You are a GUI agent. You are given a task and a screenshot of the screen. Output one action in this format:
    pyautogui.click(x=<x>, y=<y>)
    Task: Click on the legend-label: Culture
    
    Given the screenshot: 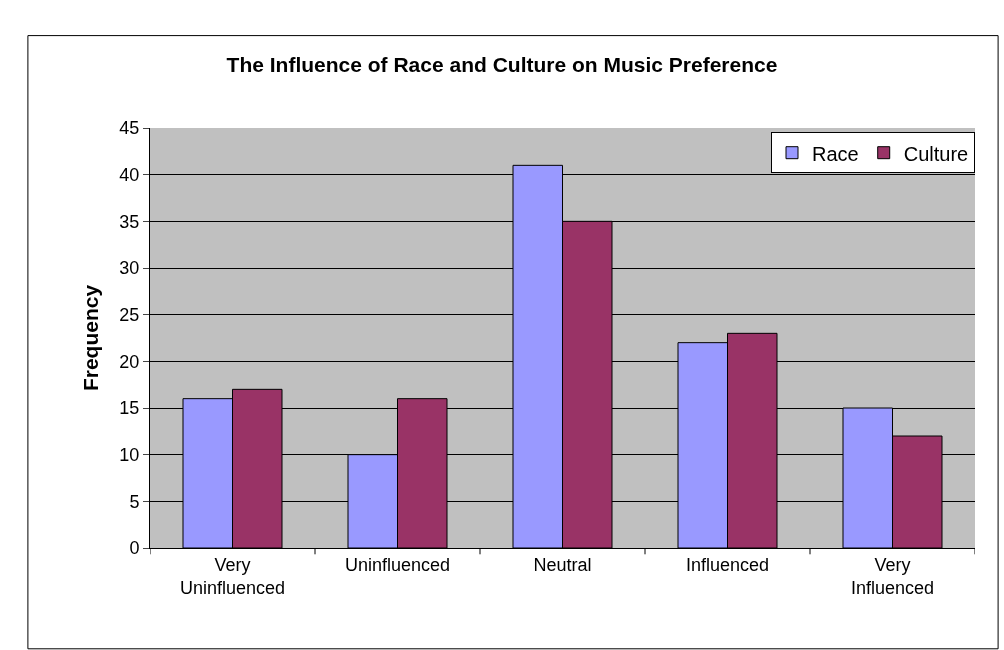 What is the action you would take?
    pyautogui.click(x=936, y=153)
    